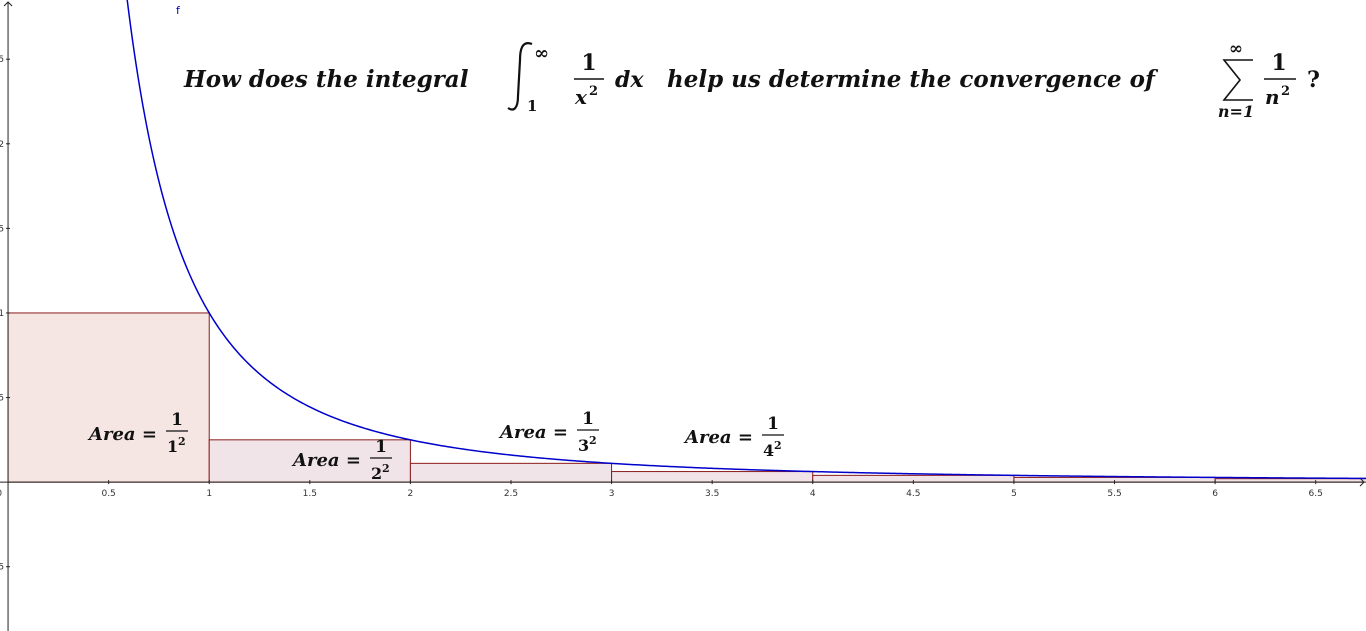 Image resolution: width=1366 pixels, height=631 pixels. I want to click on integrand-numerator: 1, so click(588, 63).